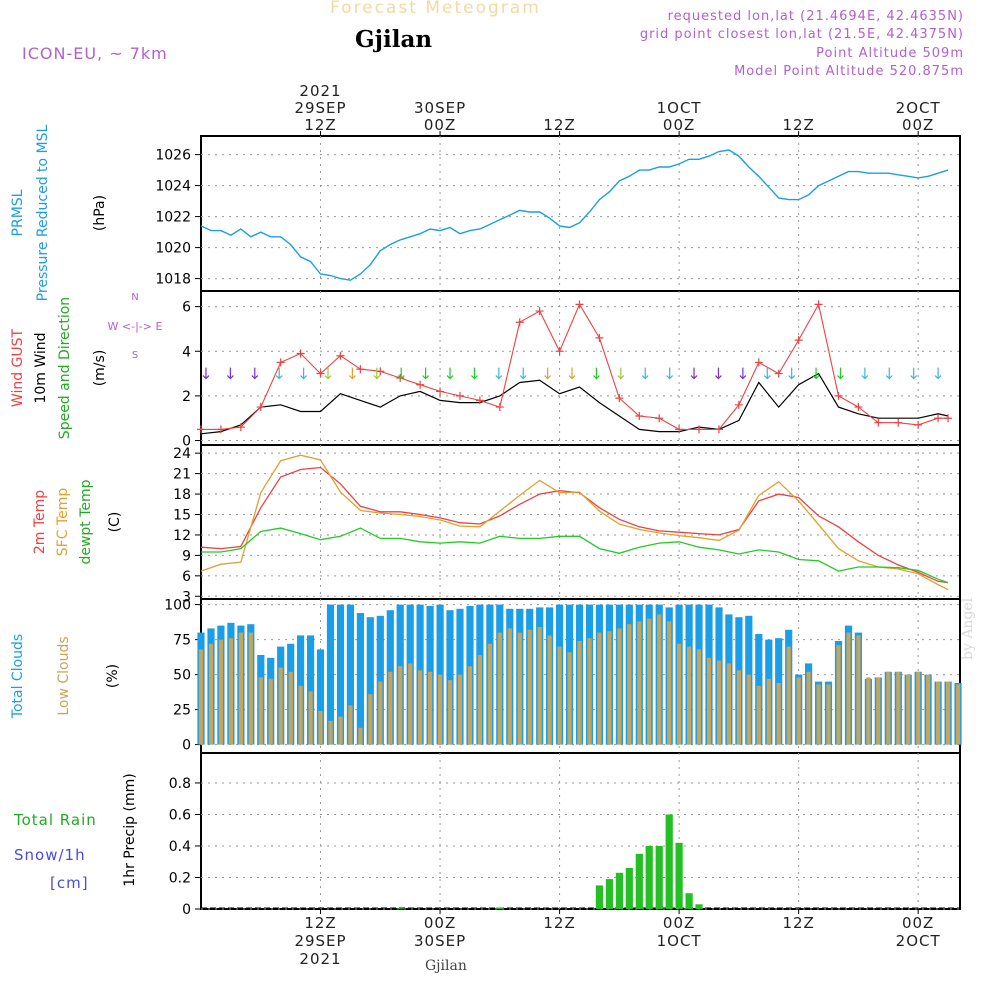 This screenshot has width=1000, height=1000. What do you see at coordinates (186, 352) in the screenshot?
I see `y-tick-label: 4` at bounding box center [186, 352].